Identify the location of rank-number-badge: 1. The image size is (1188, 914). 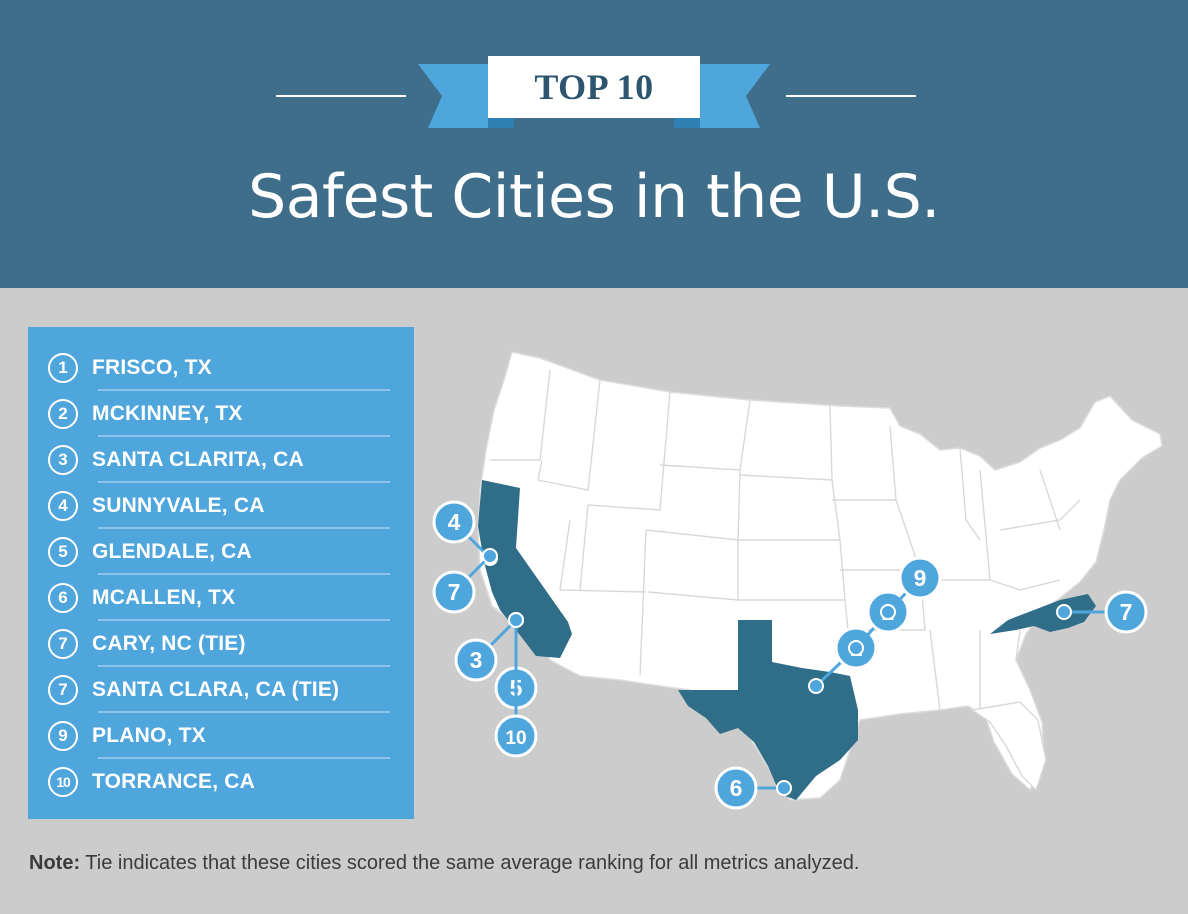
(63, 368).